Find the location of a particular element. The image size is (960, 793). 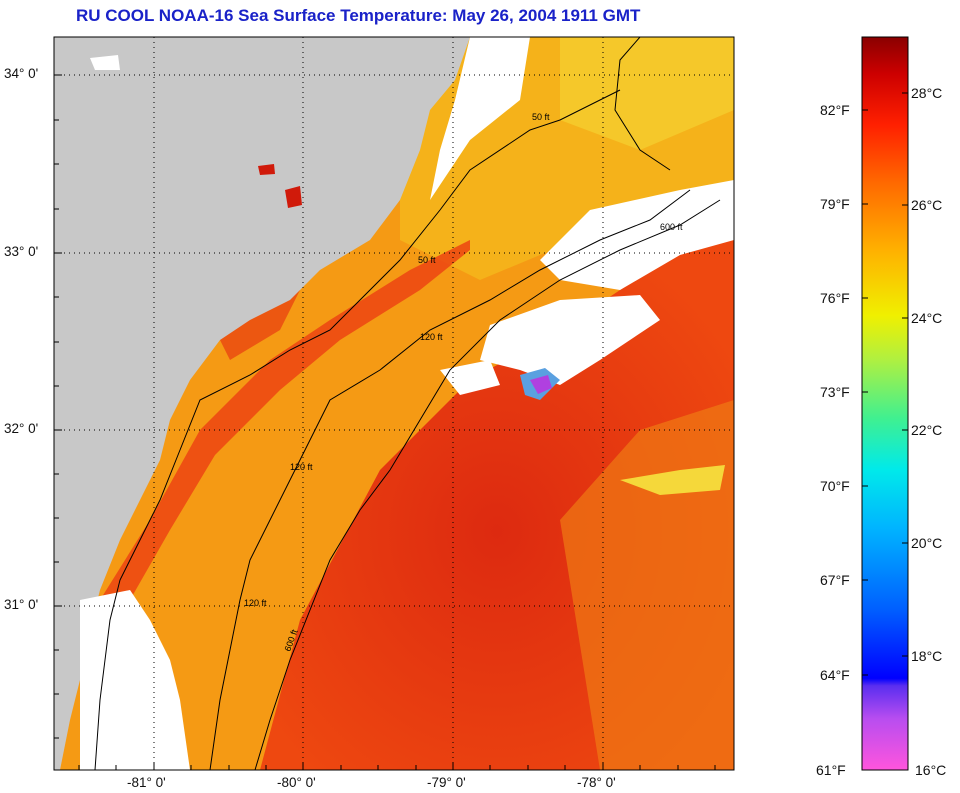

lat-tick-33: 33° 0' is located at coordinates (21, 251).